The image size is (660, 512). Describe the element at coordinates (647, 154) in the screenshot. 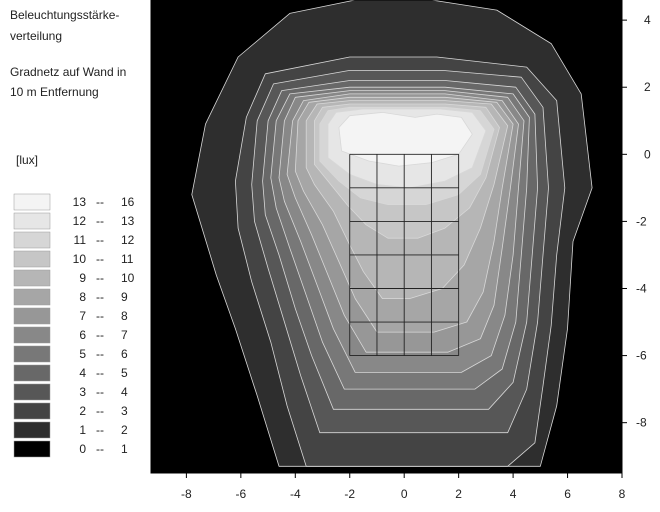

I see `y-tick-label: 0` at that location.